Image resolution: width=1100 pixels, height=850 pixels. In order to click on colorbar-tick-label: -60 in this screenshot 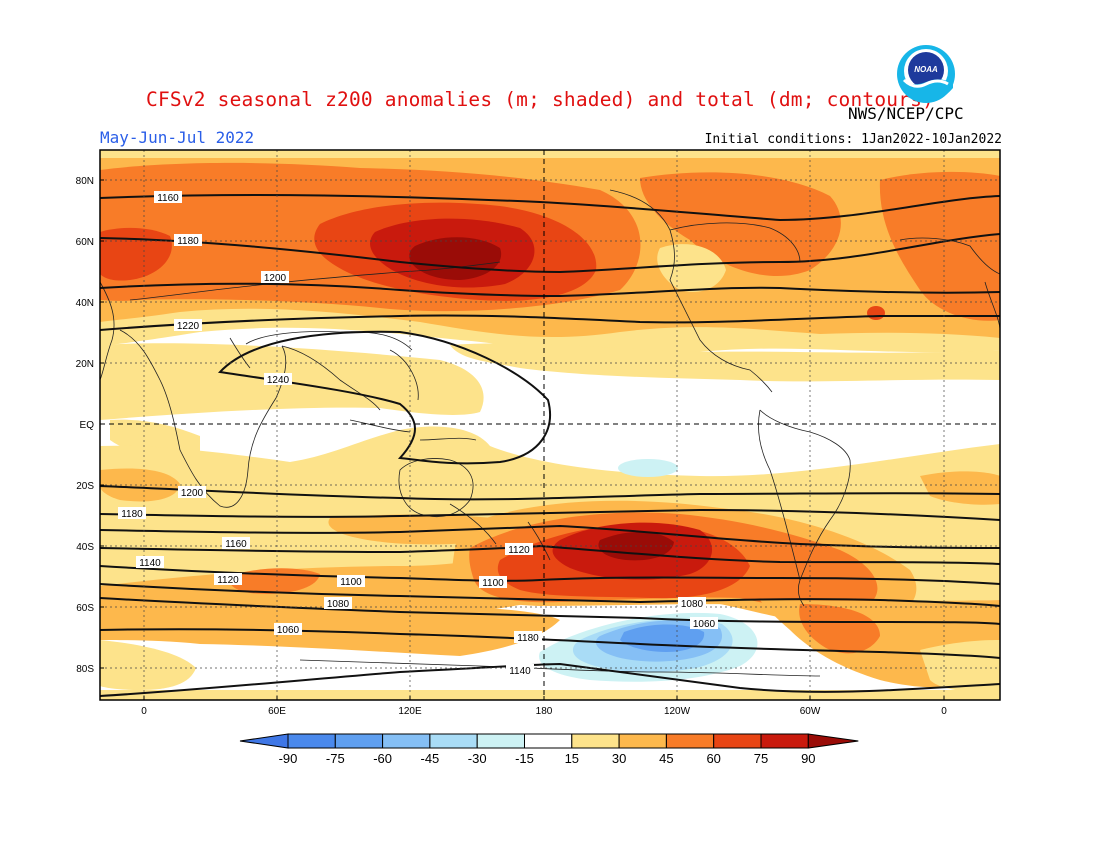, I will do `click(382, 758)`.